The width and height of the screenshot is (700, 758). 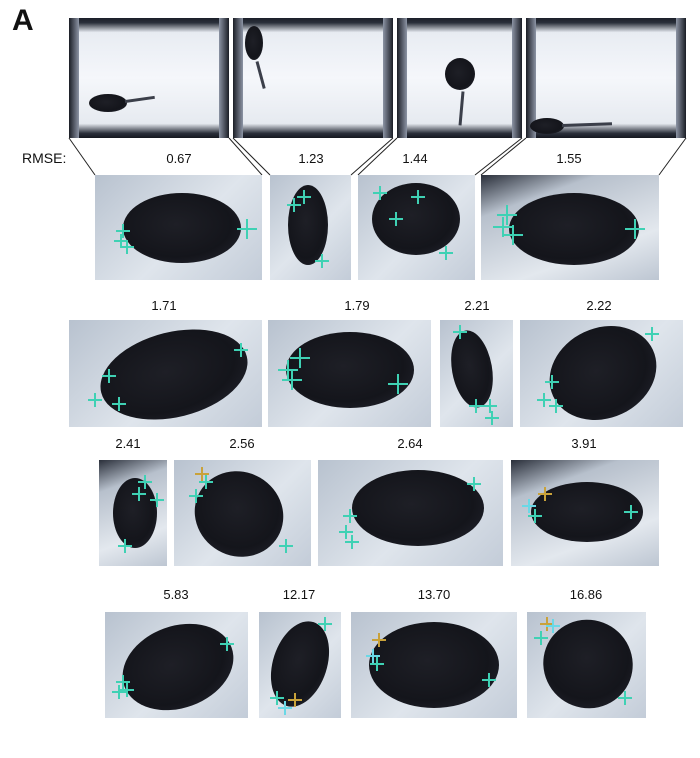 What do you see at coordinates (179, 158) in the screenshot?
I see `rmse-value: 0.67` at bounding box center [179, 158].